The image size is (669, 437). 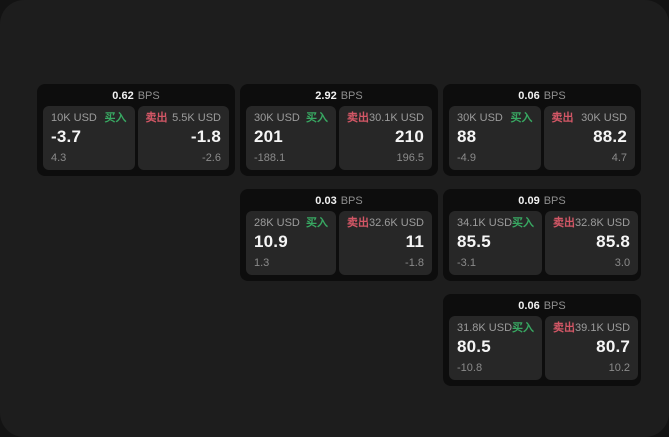 I want to click on sell-amount: 32.6K USD, so click(x=396, y=223).